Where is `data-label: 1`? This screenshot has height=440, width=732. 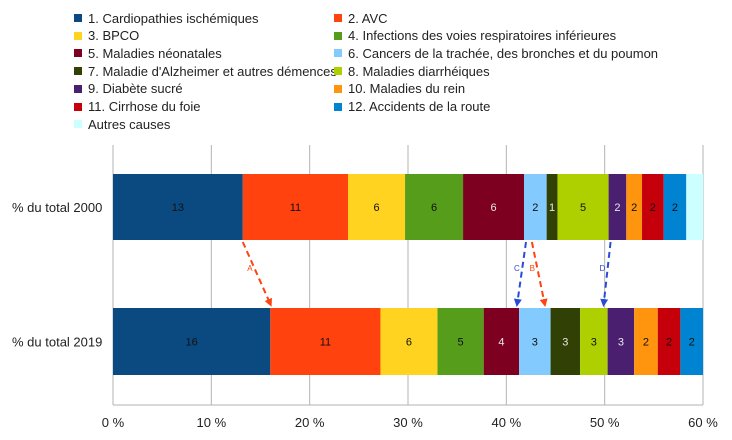
data-label: 1 is located at coordinates (552, 208).